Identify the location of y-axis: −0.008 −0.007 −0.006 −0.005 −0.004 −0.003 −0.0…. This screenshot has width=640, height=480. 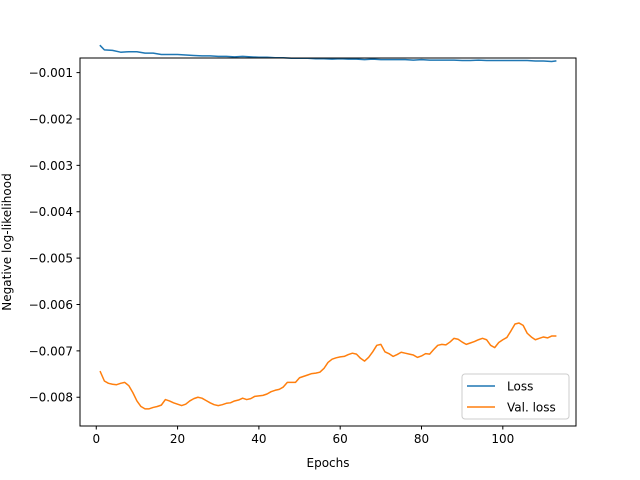
(54, 235).